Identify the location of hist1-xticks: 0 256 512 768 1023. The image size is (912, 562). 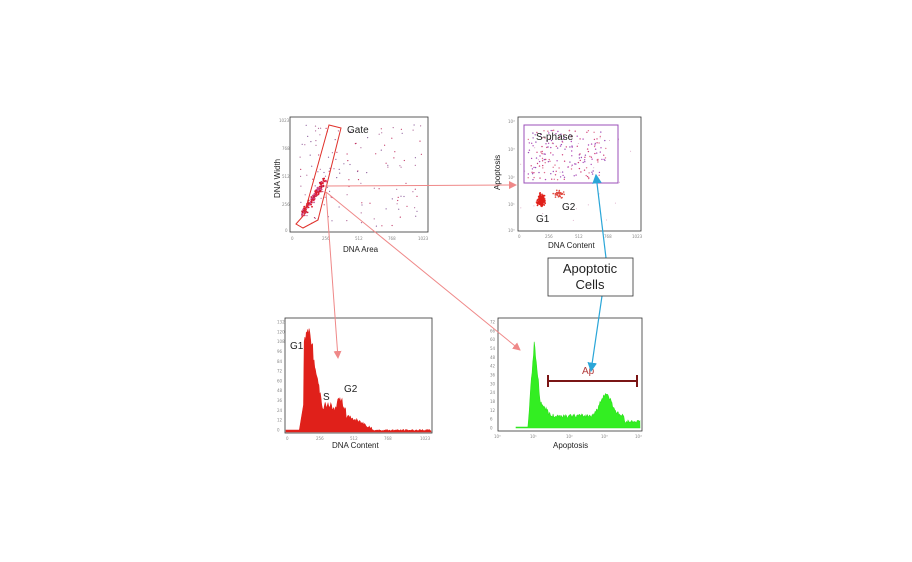
(358, 438).